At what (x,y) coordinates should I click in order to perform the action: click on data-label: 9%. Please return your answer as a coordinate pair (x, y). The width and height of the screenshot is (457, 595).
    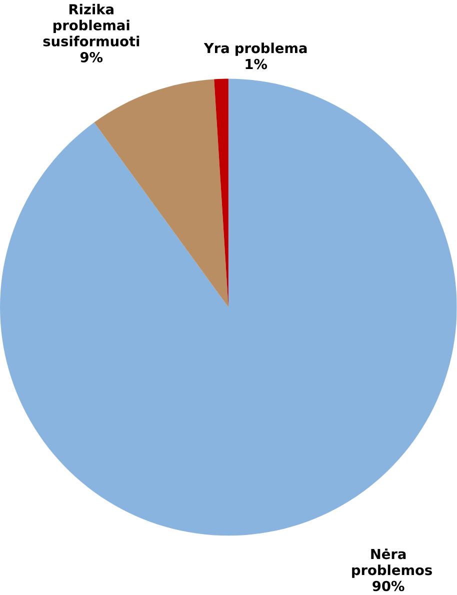
    Looking at the image, I should click on (91, 57).